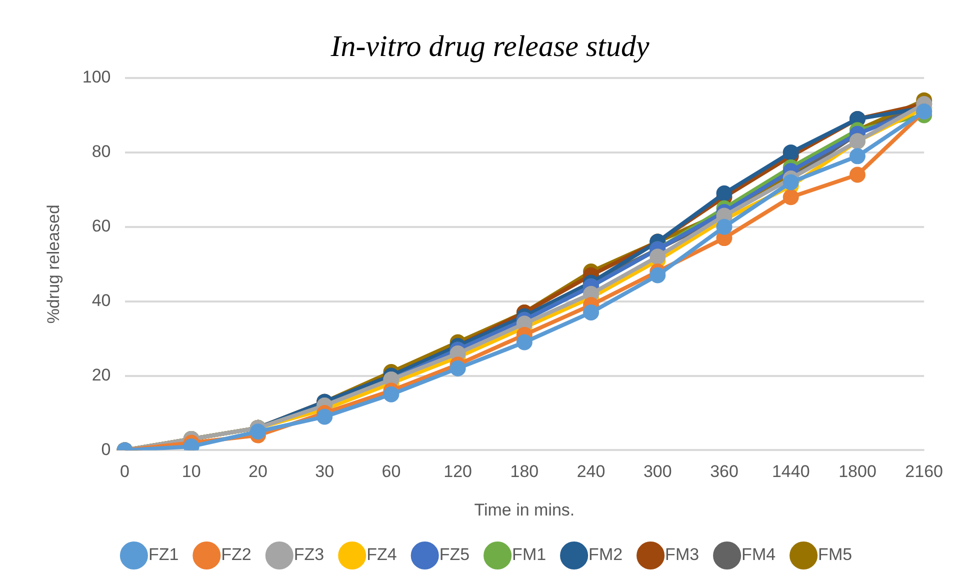 Image resolution: width=955 pixels, height=579 pixels. Describe the element at coordinates (724, 472) in the screenshot. I see `x-tick-label: 360` at that location.